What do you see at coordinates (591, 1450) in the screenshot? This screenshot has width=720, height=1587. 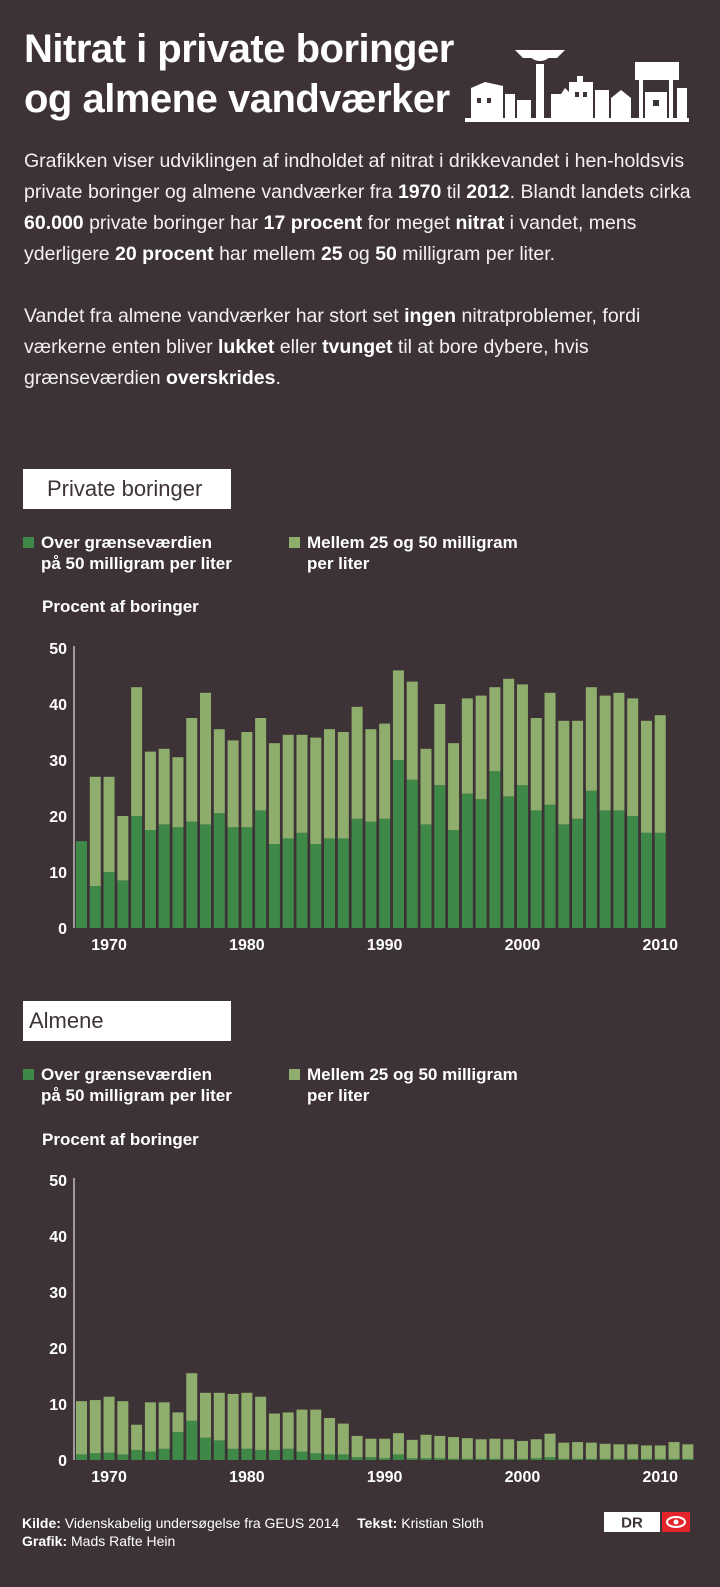 I see `bar-between-2005` at bounding box center [591, 1450].